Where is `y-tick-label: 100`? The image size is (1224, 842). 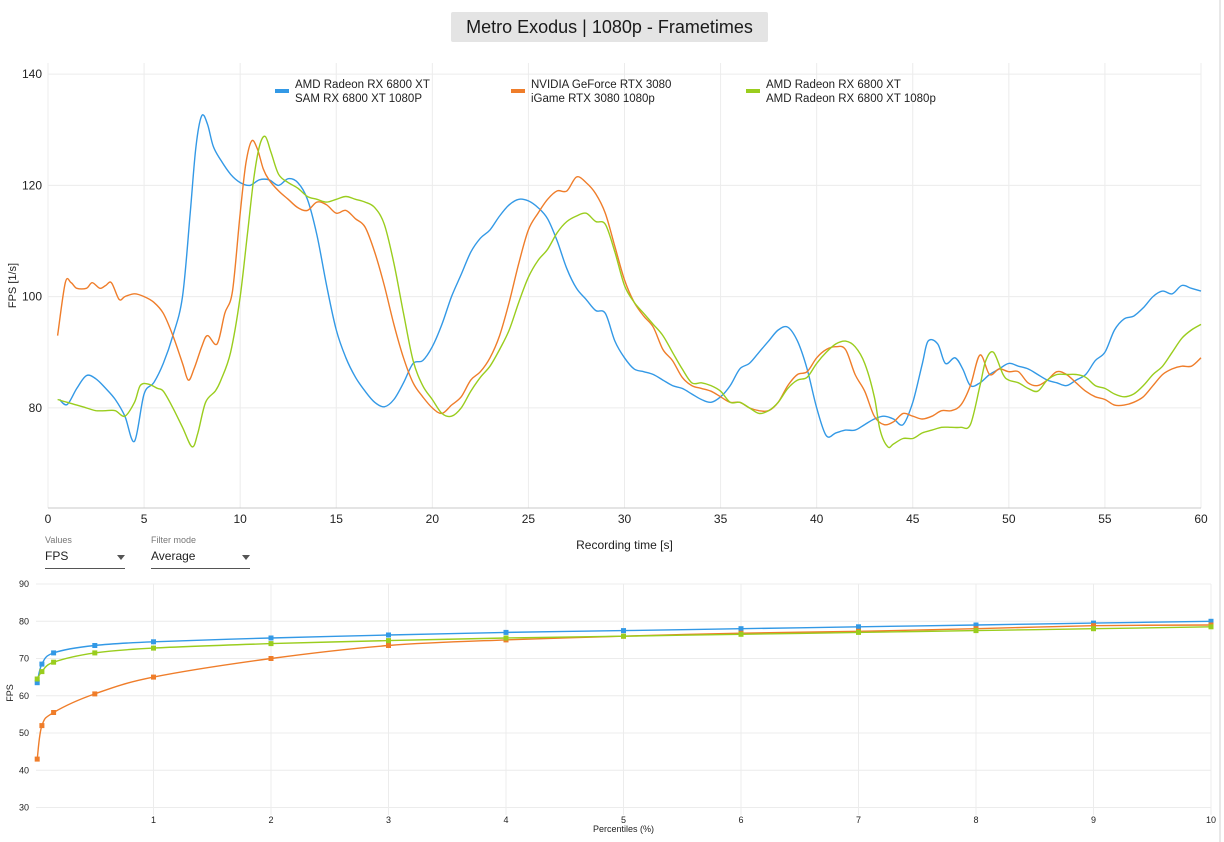
y-tick-label: 100 is located at coordinates (32, 297).